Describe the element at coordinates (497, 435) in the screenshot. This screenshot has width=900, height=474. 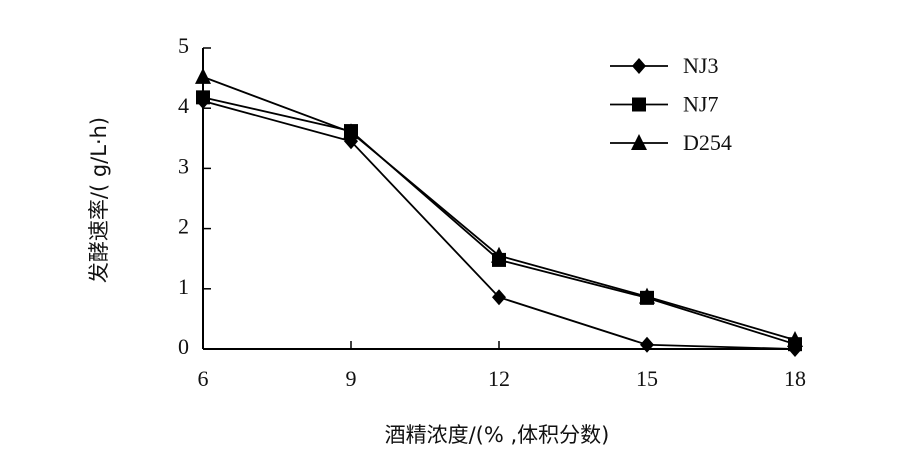
I see `x-axis-label: 酒精浓度/(% ,体积分数)` at that location.